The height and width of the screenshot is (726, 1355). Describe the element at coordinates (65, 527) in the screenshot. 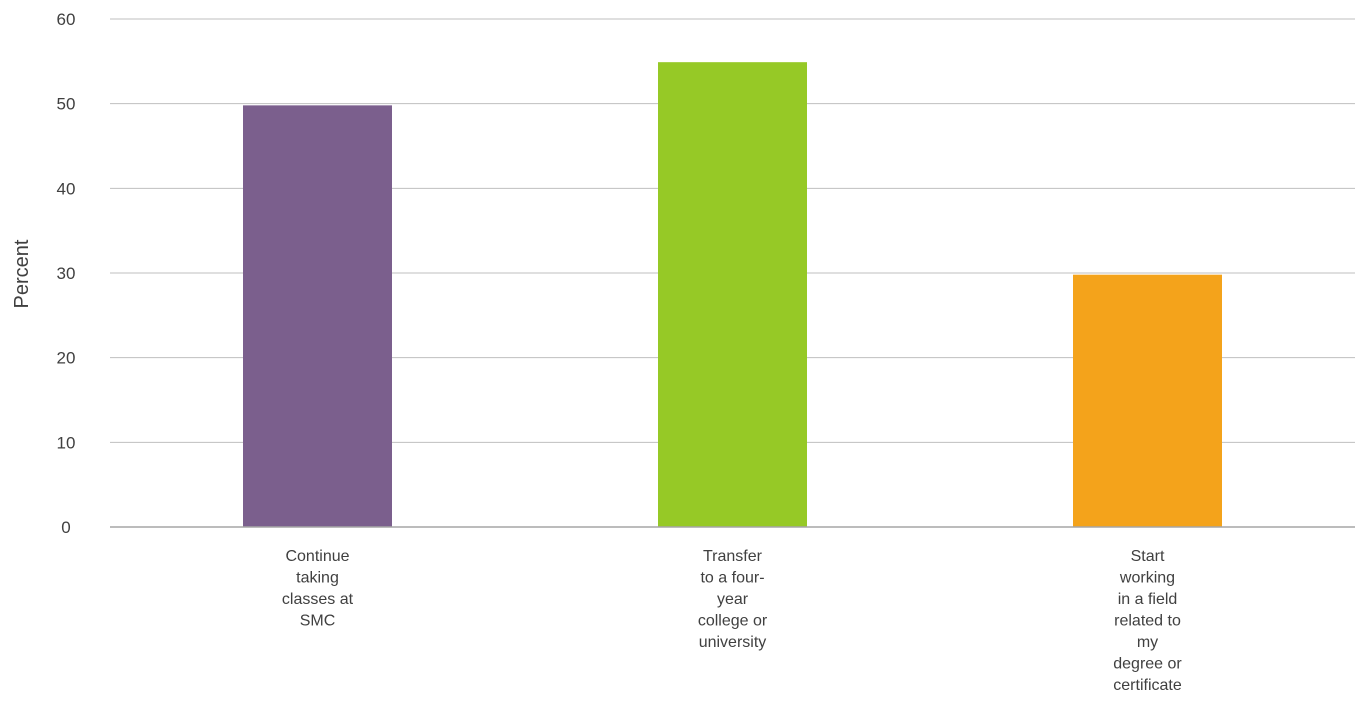

I see `y-tick-label: 0` at that location.